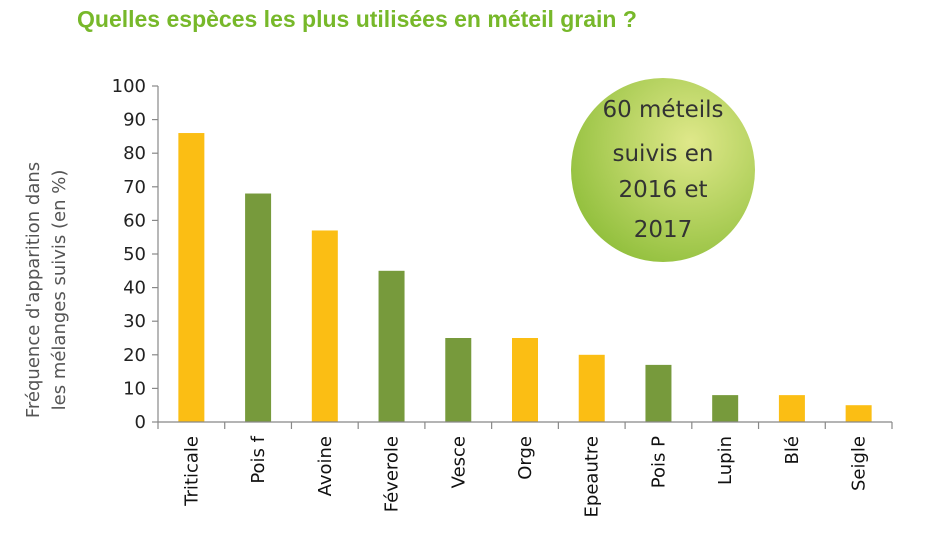  Describe the element at coordinates (134, 120) in the screenshot. I see `y-tick-label: 90` at that location.